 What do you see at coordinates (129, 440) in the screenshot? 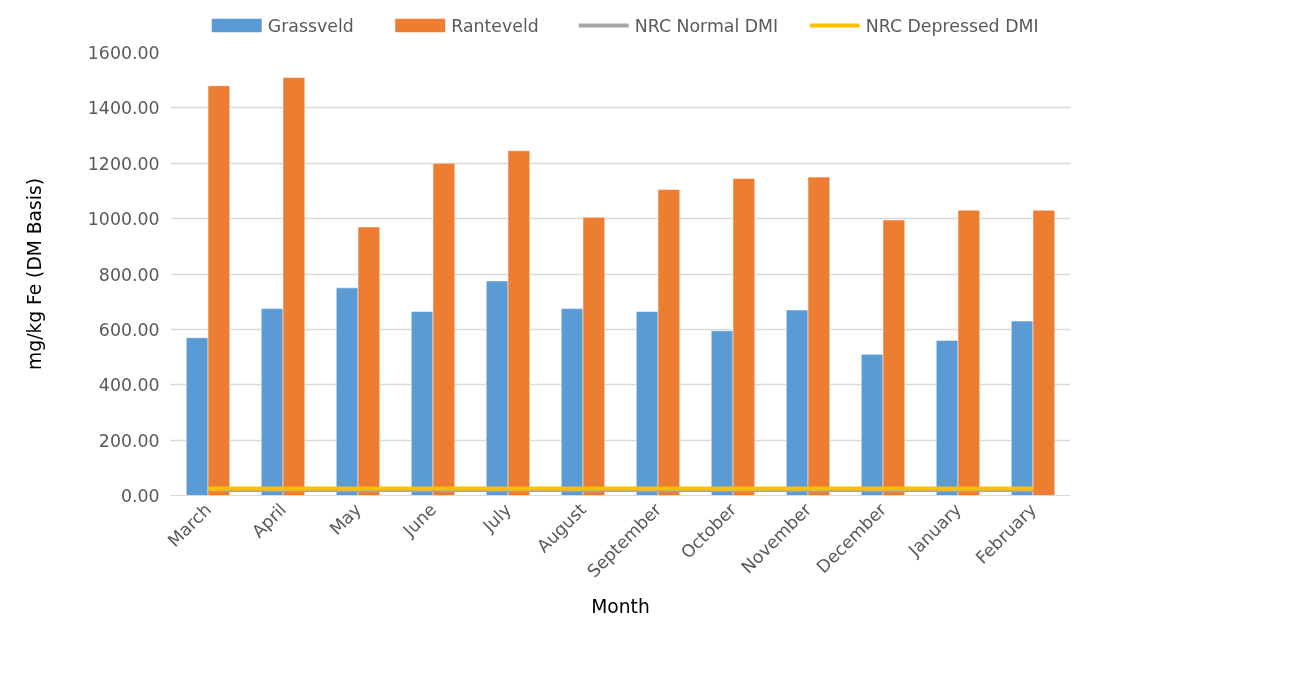
I see `y-tick-label: 200.00` at bounding box center [129, 440].